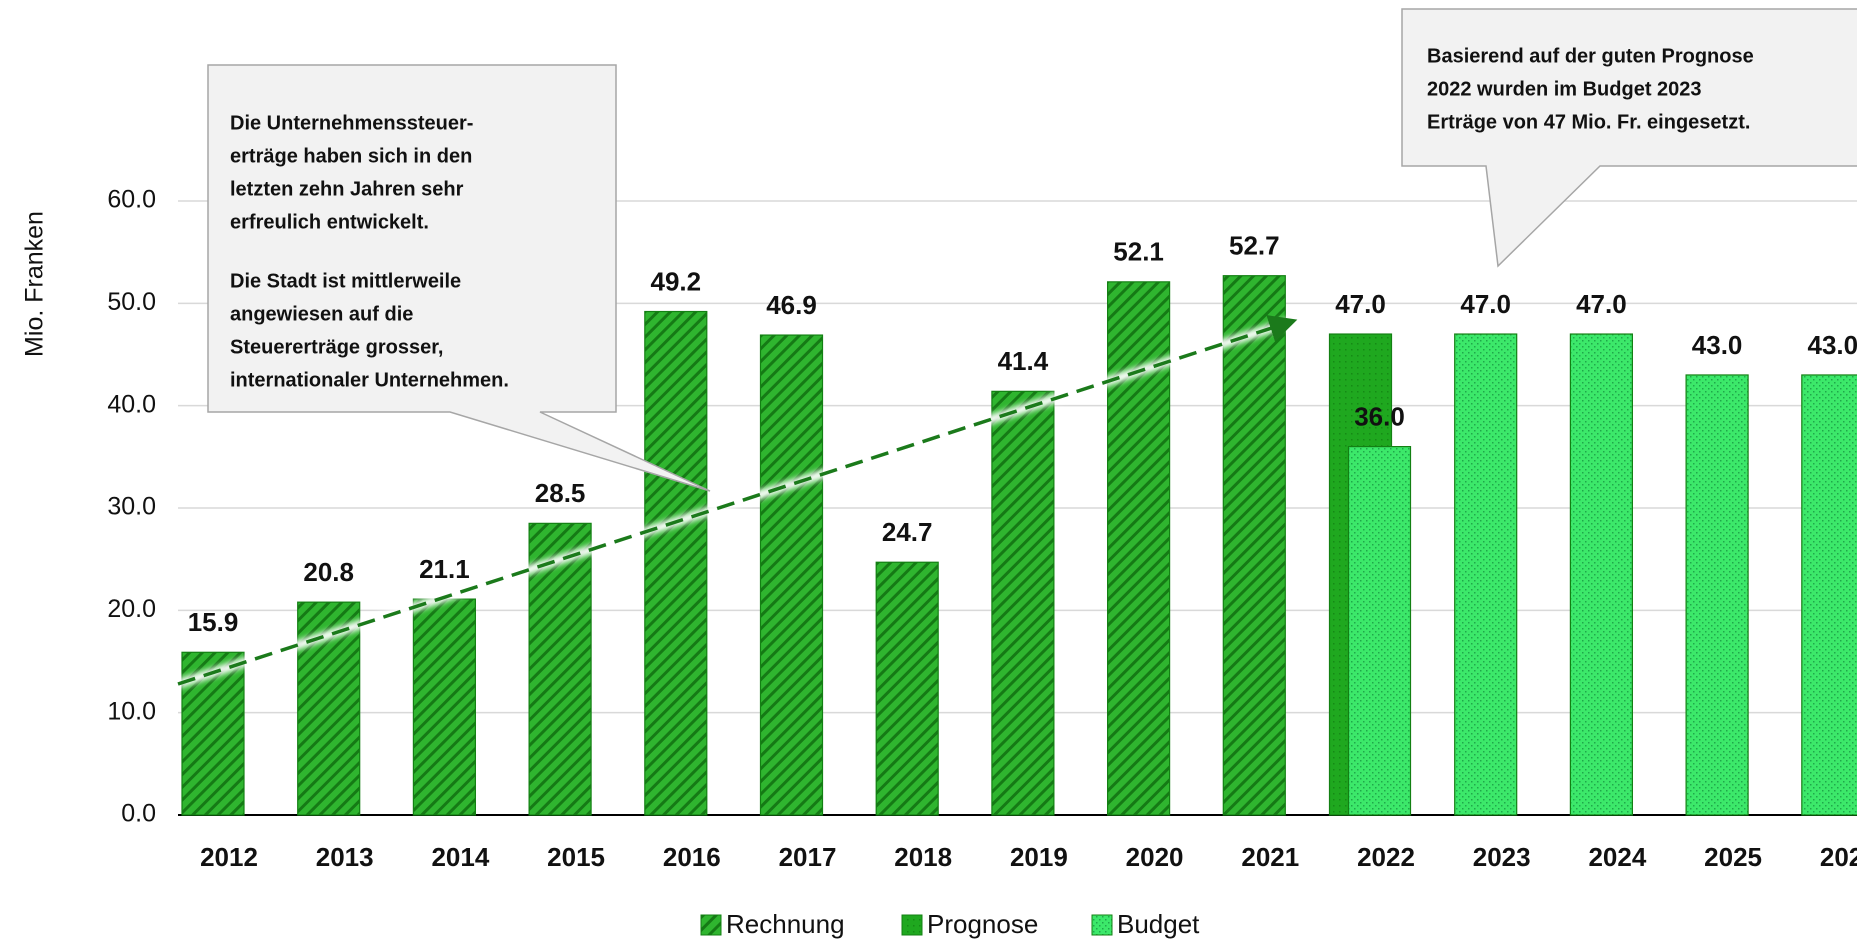 The width and height of the screenshot is (1857, 944). Describe the element at coordinates (131, 507) in the screenshot. I see `y-tick-label: 30.0` at that location.